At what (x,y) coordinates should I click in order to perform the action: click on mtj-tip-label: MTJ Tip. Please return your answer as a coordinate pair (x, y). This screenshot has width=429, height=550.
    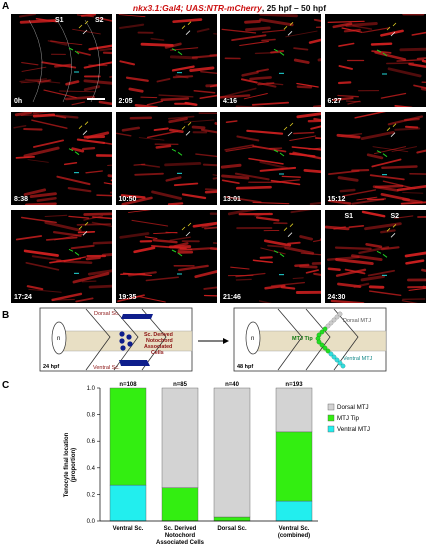
    Looking at the image, I should click on (302, 339).